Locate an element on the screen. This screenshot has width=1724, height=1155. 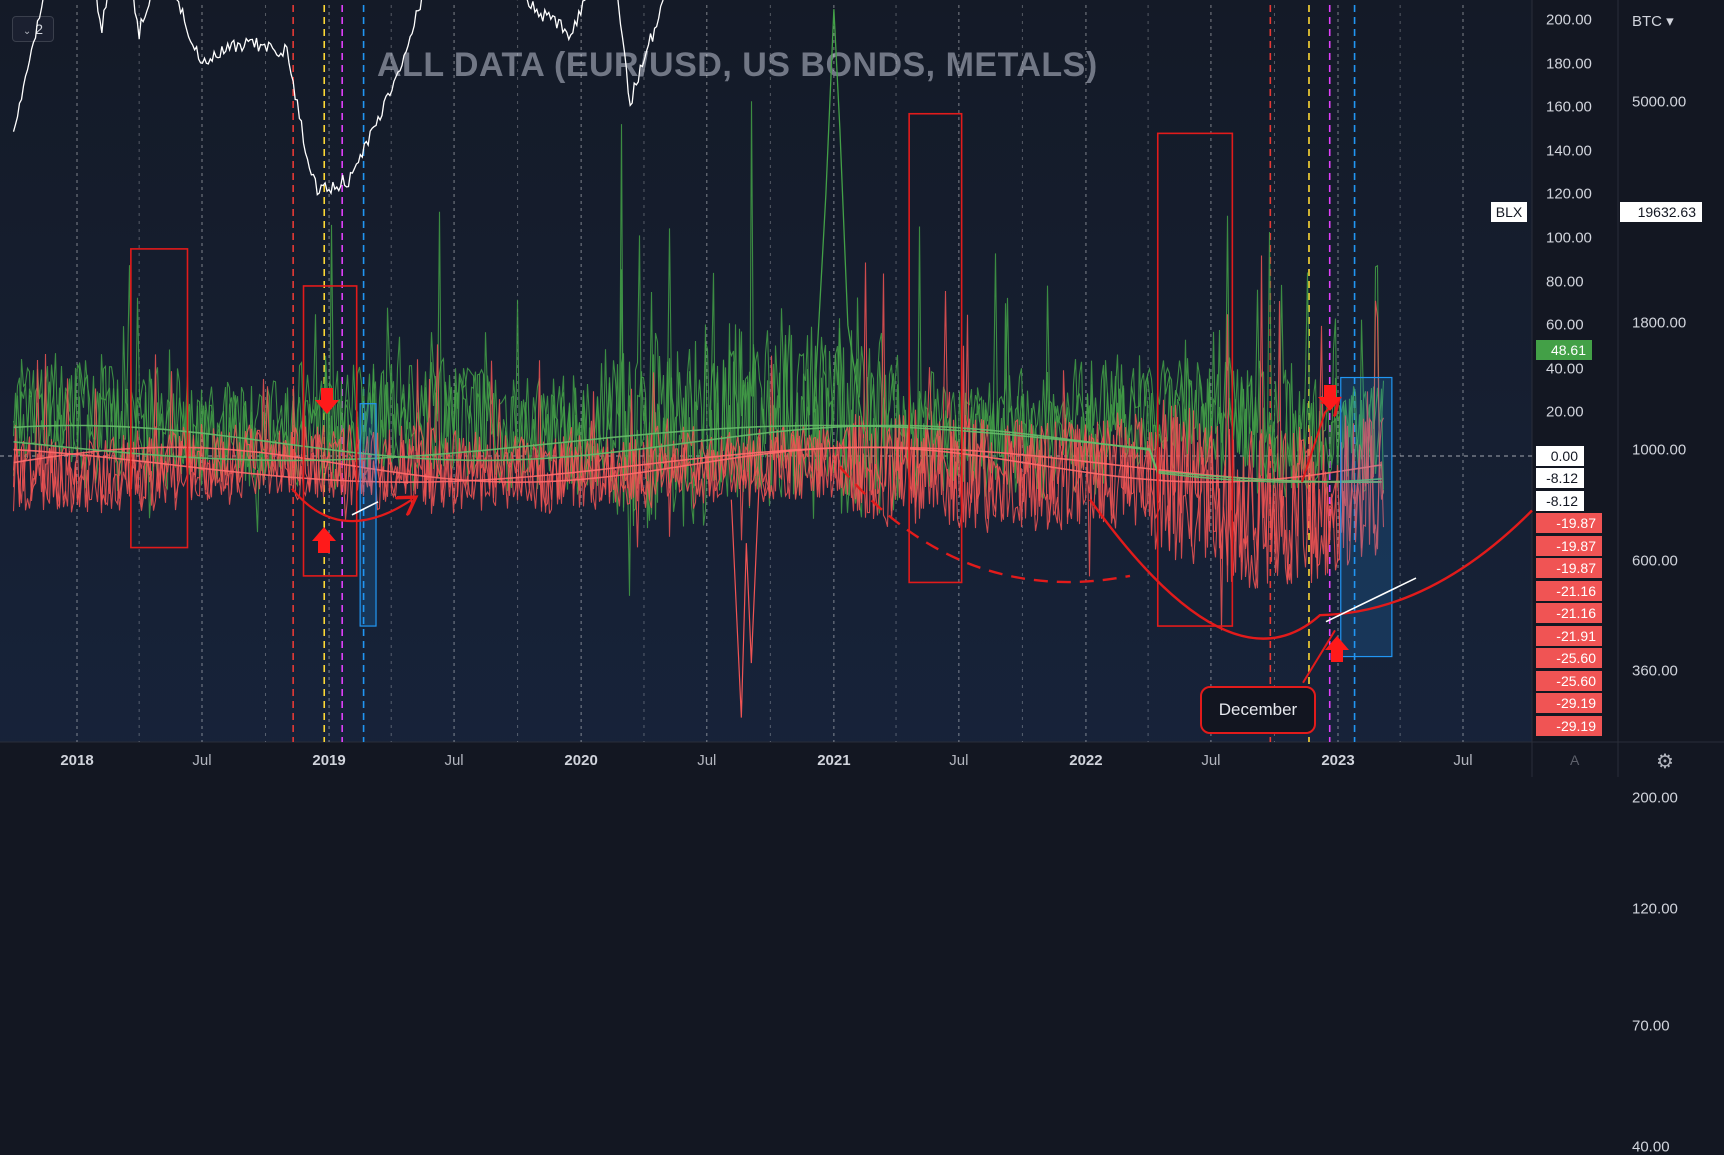
y-tick-label: 200.00 is located at coordinates (1569, 20).